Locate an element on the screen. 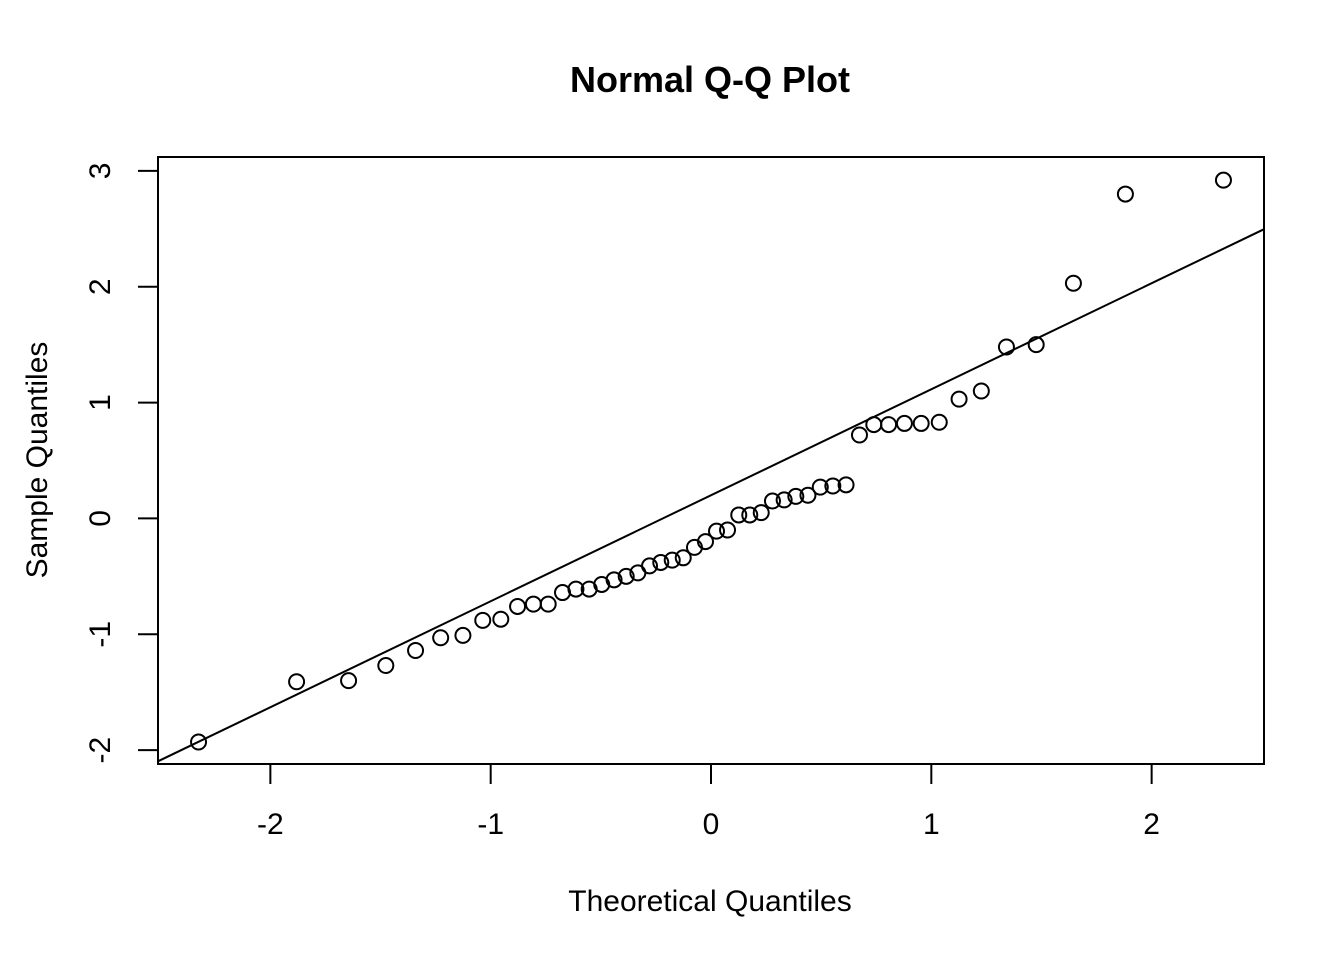 The image size is (1344, 960). x-tick-label: 1 is located at coordinates (931, 824).